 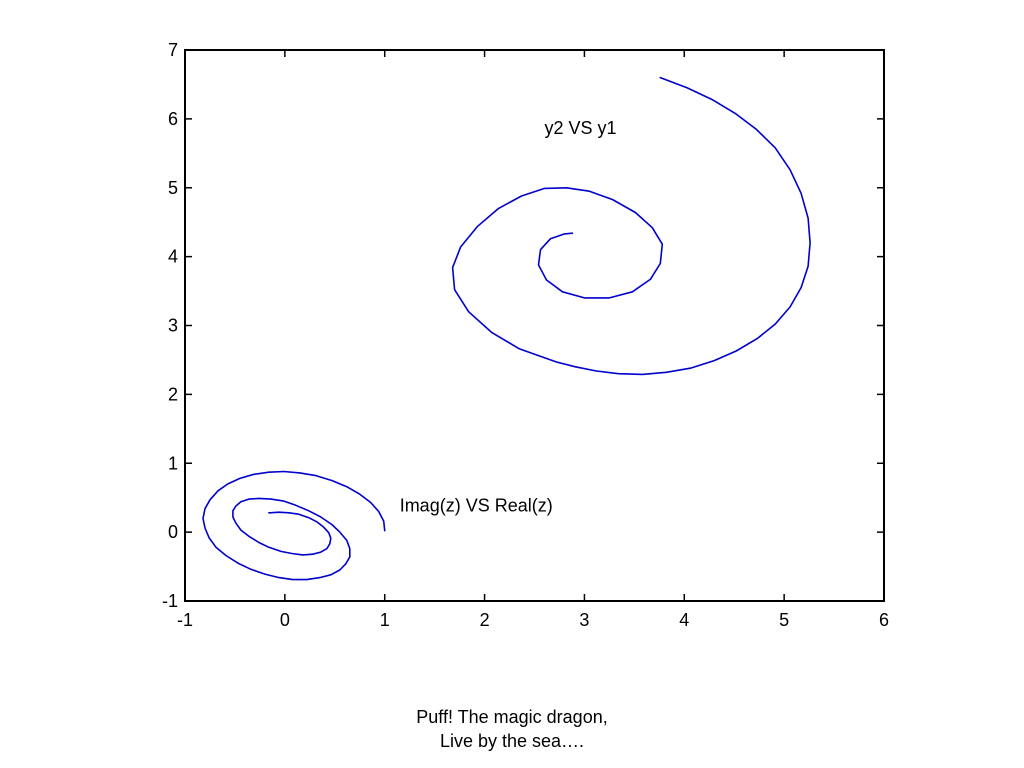 I want to click on x-tick-label: 4, so click(x=684, y=620).